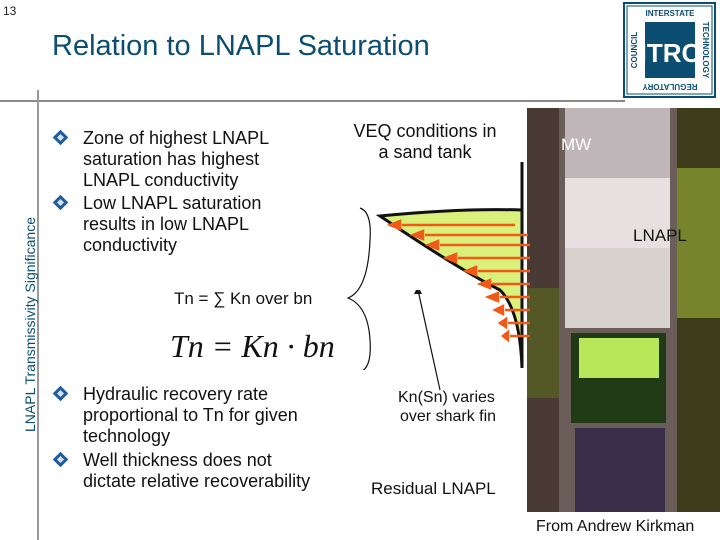  Describe the element at coordinates (670, 86) in the screenshot. I see `logo-bottom-text: REGULATORY` at that location.